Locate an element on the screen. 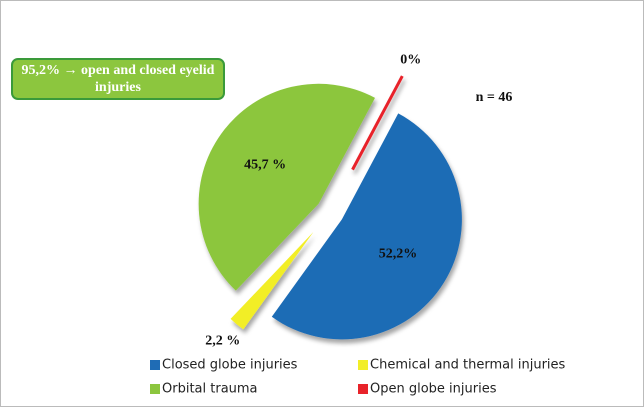 The width and height of the screenshot is (644, 407). sample-size: n = 46 is located at coordinates (494, 97).